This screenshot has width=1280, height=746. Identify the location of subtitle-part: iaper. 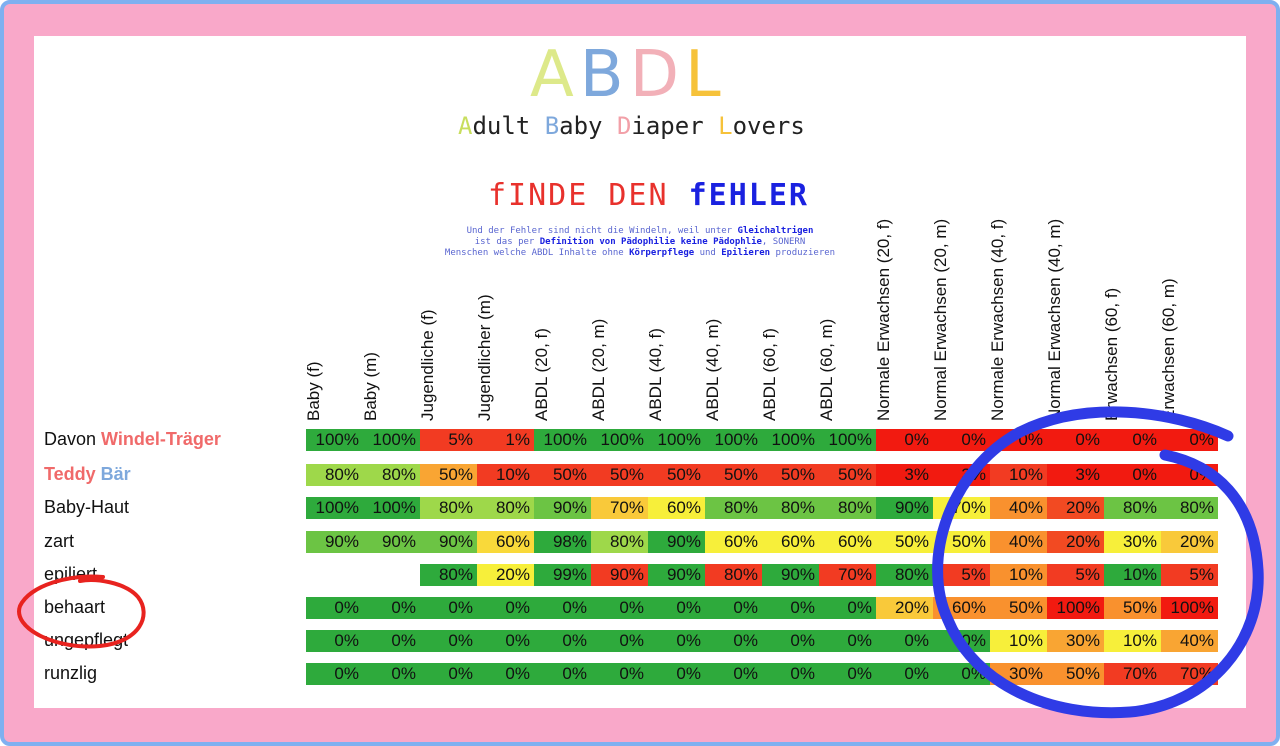
(675, 126).